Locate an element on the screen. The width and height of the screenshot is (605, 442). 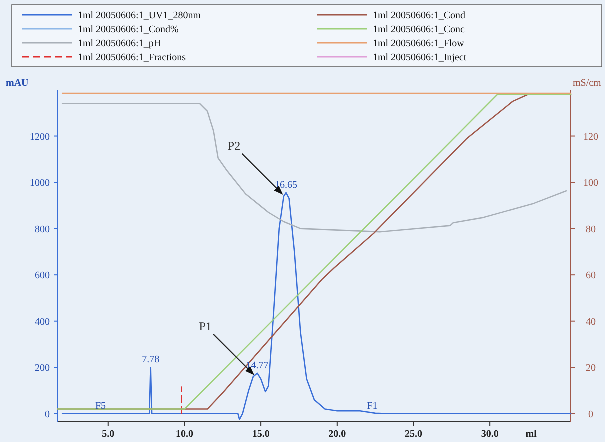
annotation: 16.65 is located at coordinates (286, 185).